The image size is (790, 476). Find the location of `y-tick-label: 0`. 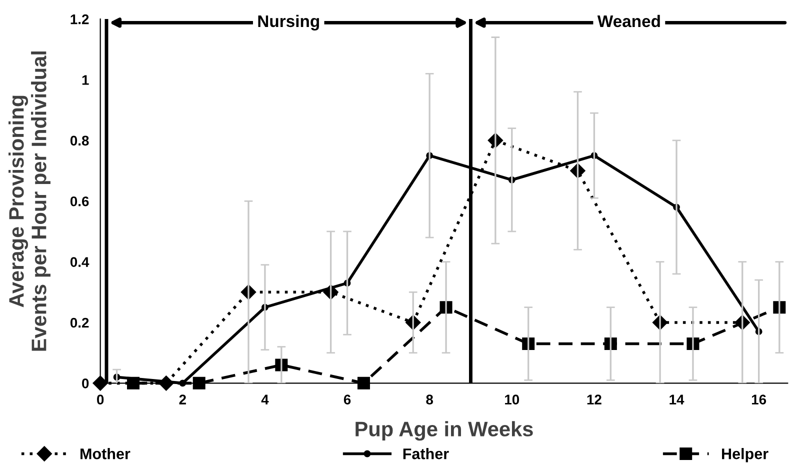

y-tick-label: 0 is located at coordinates (85, 383).